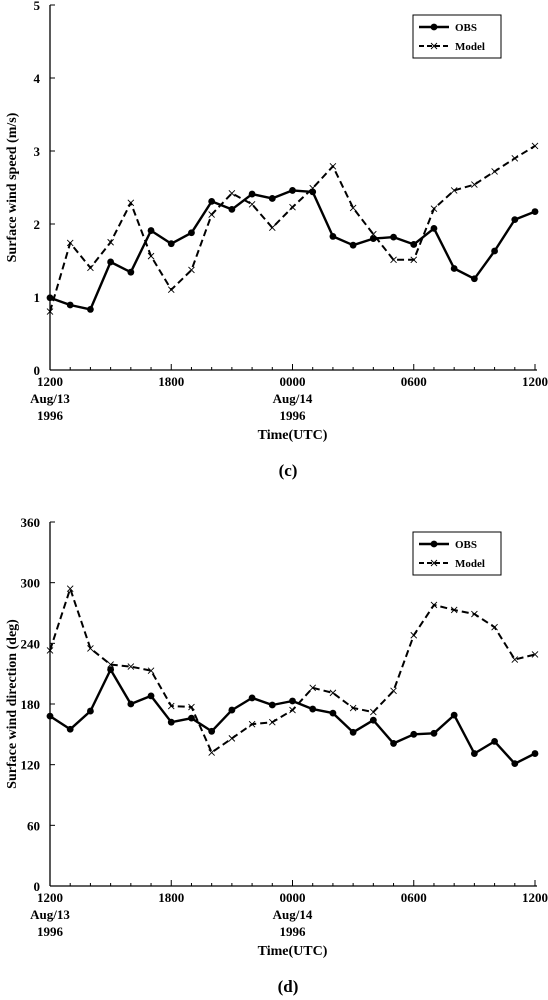 The width and height of the screenshot is (548, 1000). Describe the element at coordinates (288, 470) in the screenshot. I see `panel-label: (c)` at that location.